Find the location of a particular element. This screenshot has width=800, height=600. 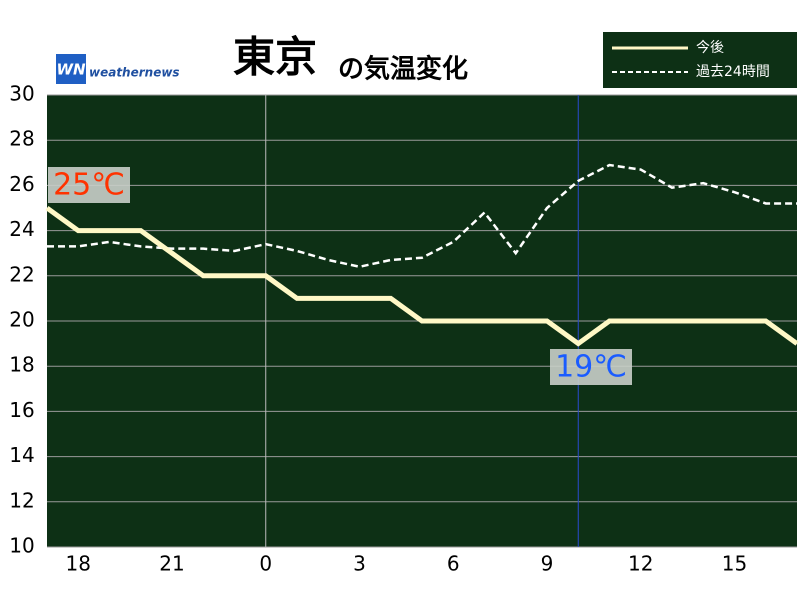

chart-title: 東京 is located at coordinates (275, 57).